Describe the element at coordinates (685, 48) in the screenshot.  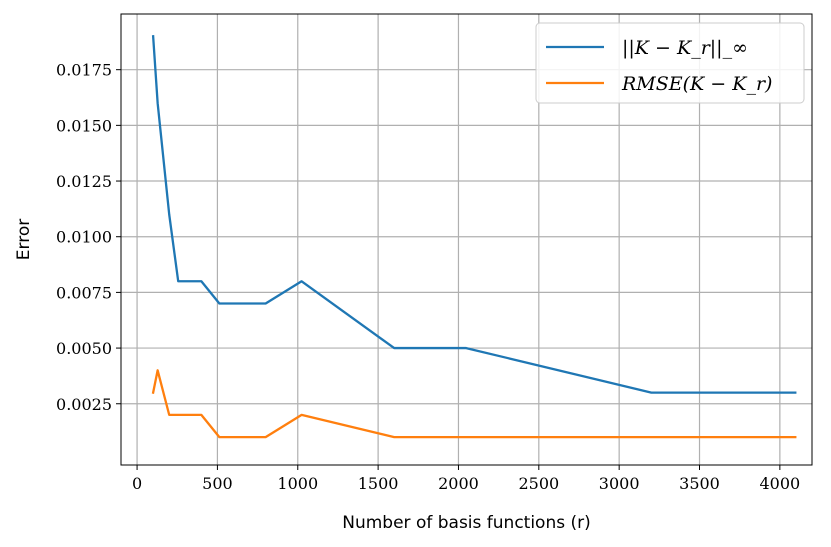
I see `legend-label-1: ||K − K_r||_∞` at that location.